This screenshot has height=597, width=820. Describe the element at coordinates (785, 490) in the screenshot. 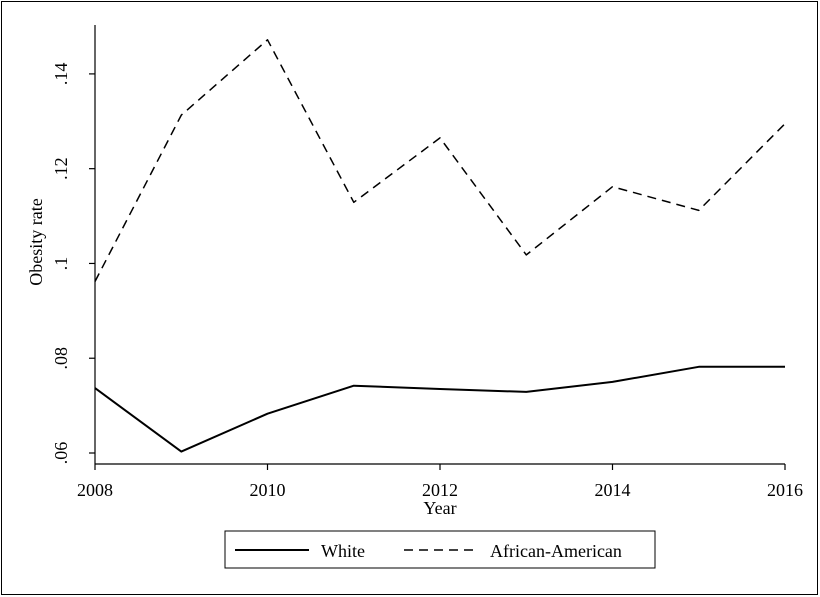

I see `x-tick-label: 2016` at that location.